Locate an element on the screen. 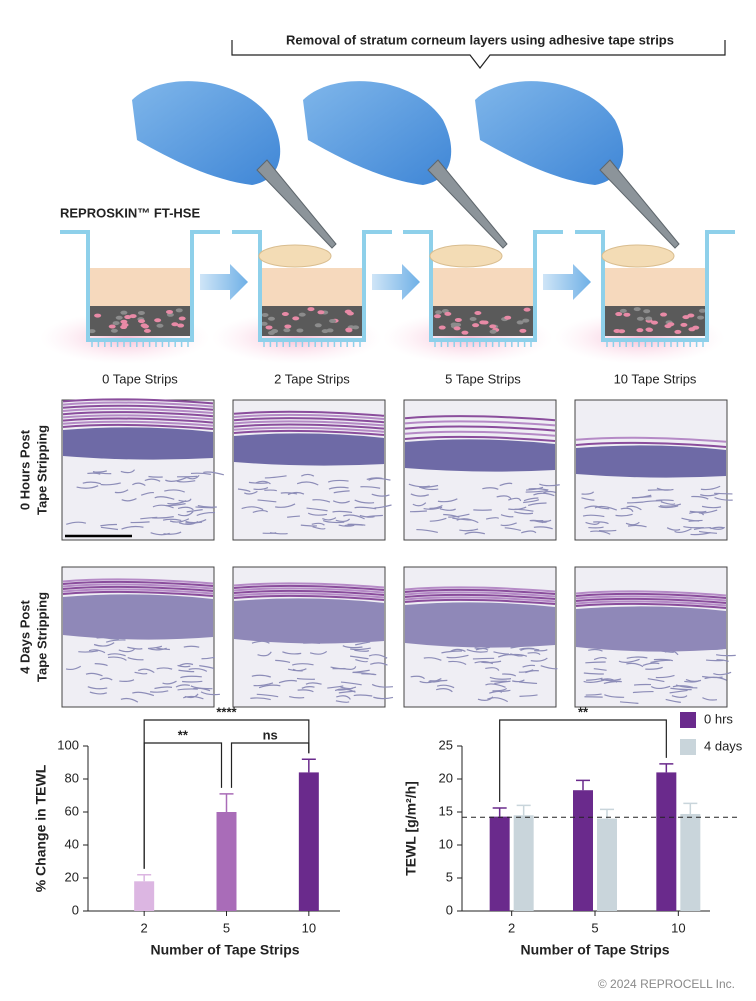 This screenshot has width=756, height=1001. y-tick-label: 10 is located at coordinates (446, 843).